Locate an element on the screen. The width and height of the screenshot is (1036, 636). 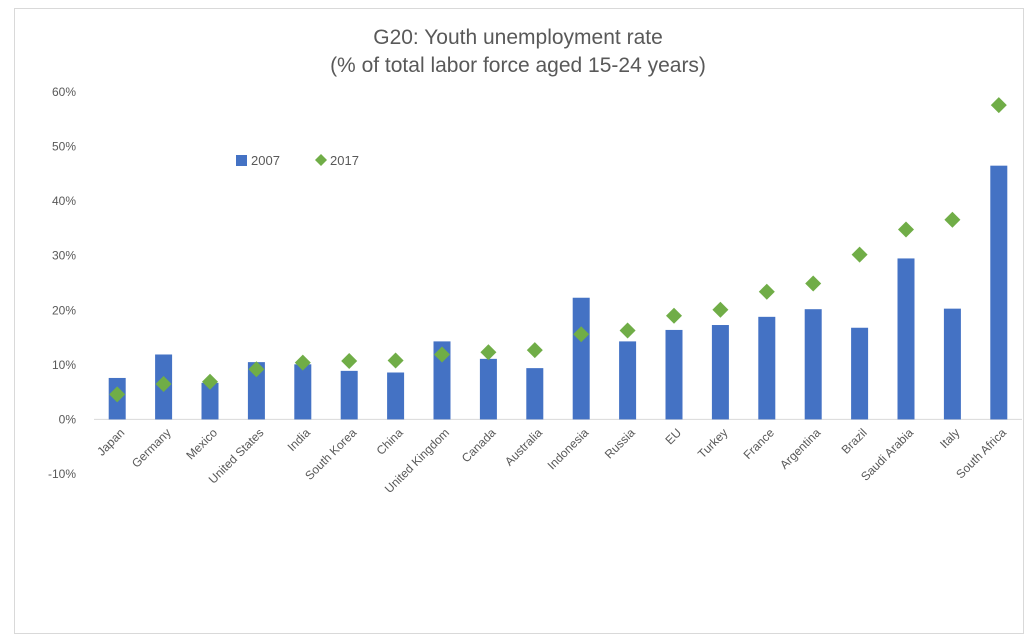
x-tick-label: Italy is located at coordinates (949, 438).